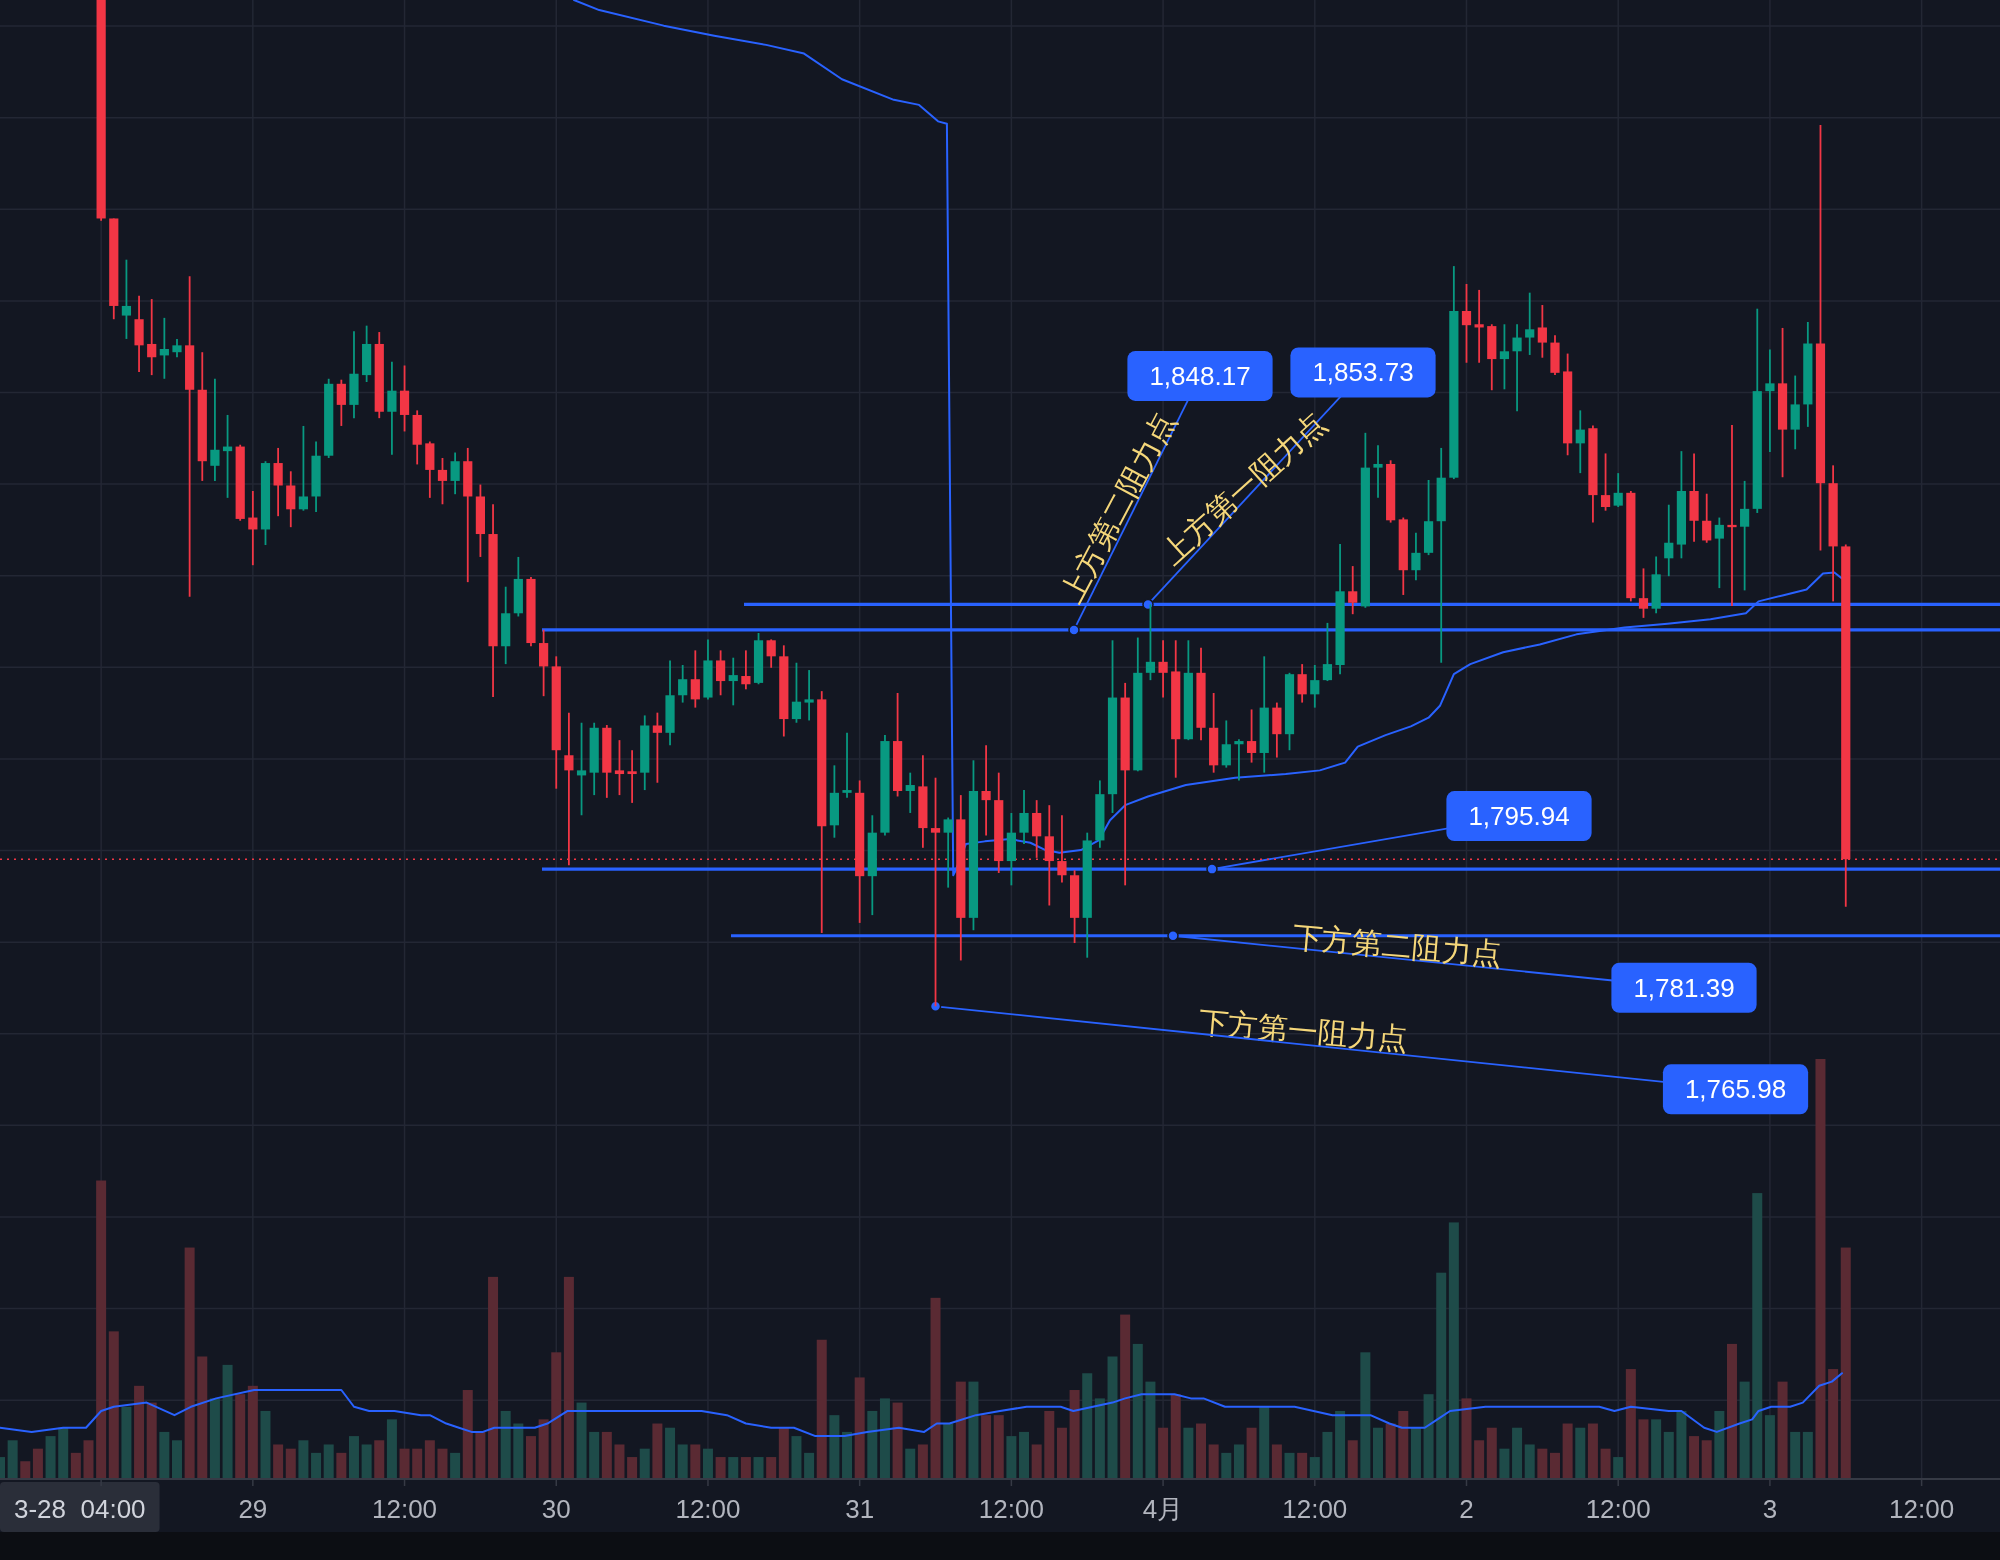  I want to click on ref-line-label: 1,853.73, so click(1363, 372).